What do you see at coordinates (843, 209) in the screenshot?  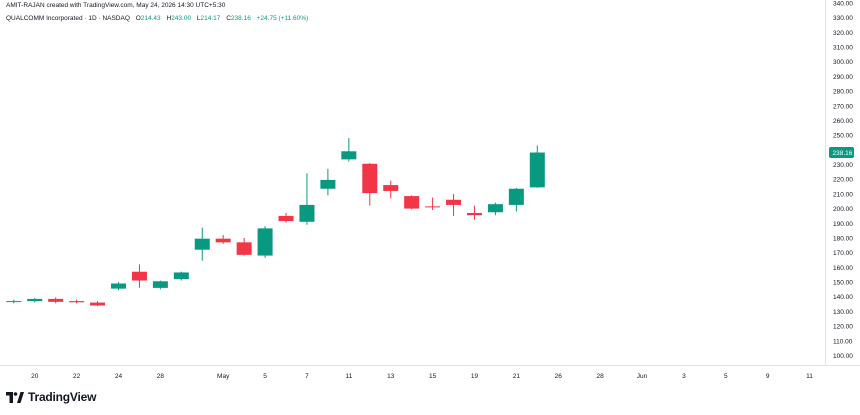 I see `price-tick-label: 200.00` at bounding box center [843, 209].